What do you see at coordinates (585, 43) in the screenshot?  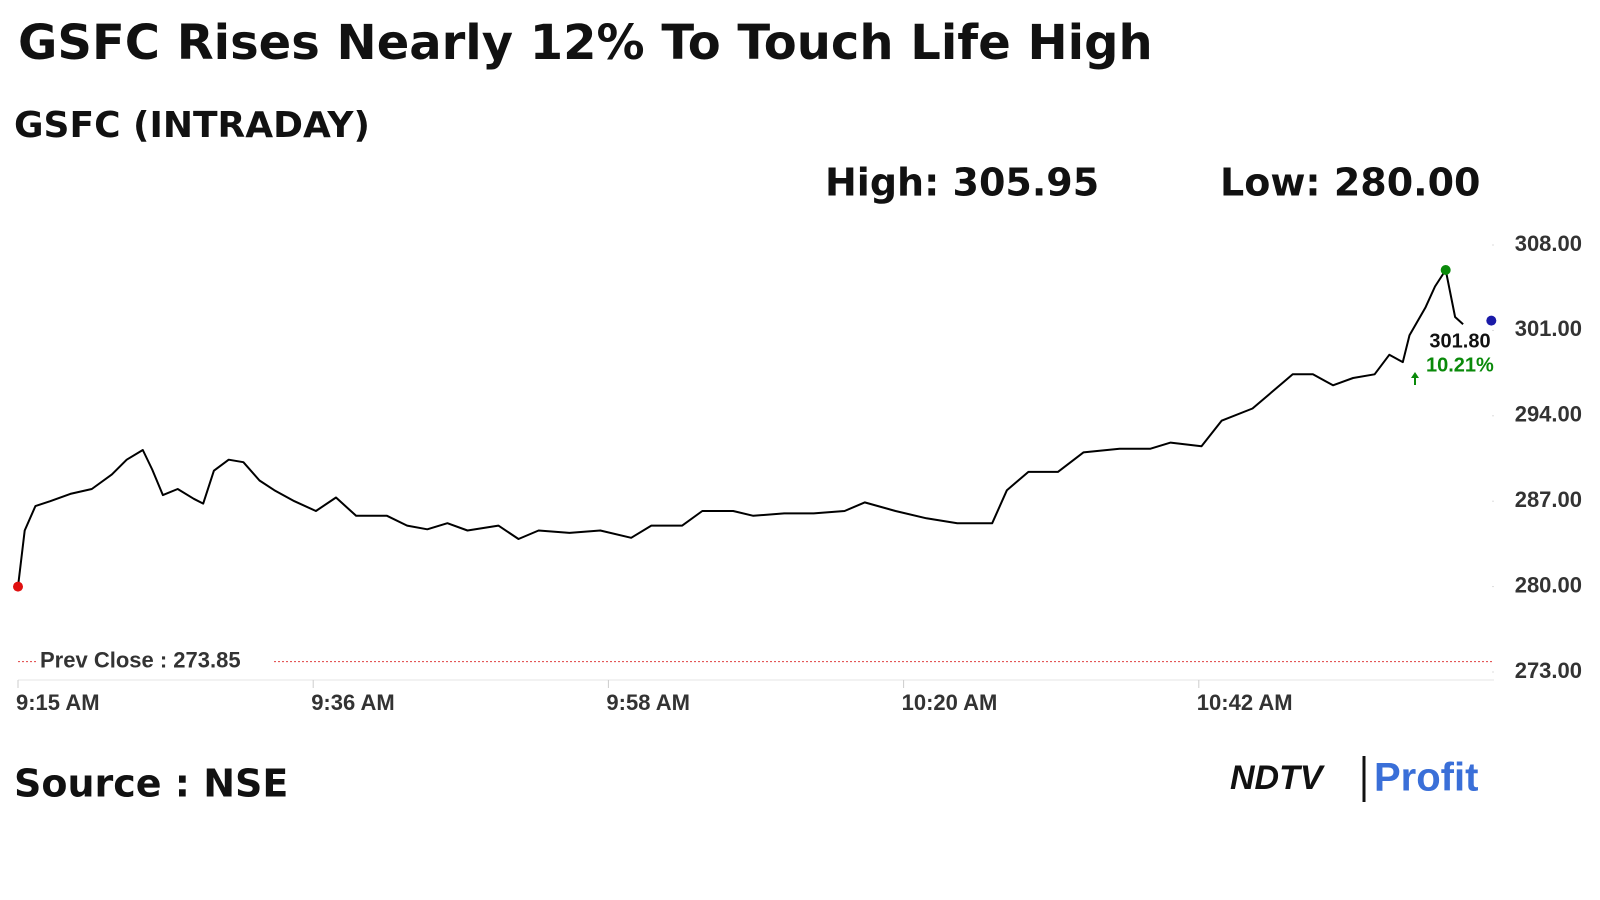 I see `chart-title: GSFC Rises Nearly 12% To Touch Life High` at bounding box center [585, 43].